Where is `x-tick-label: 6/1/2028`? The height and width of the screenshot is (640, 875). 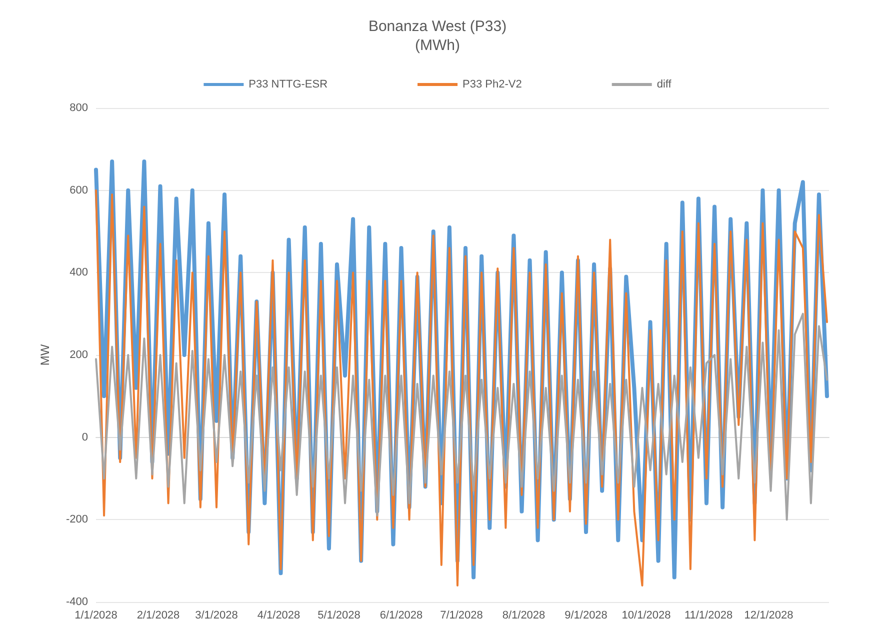 x-tick-label: 6/1/2028 is located at coordinates (401, 616).